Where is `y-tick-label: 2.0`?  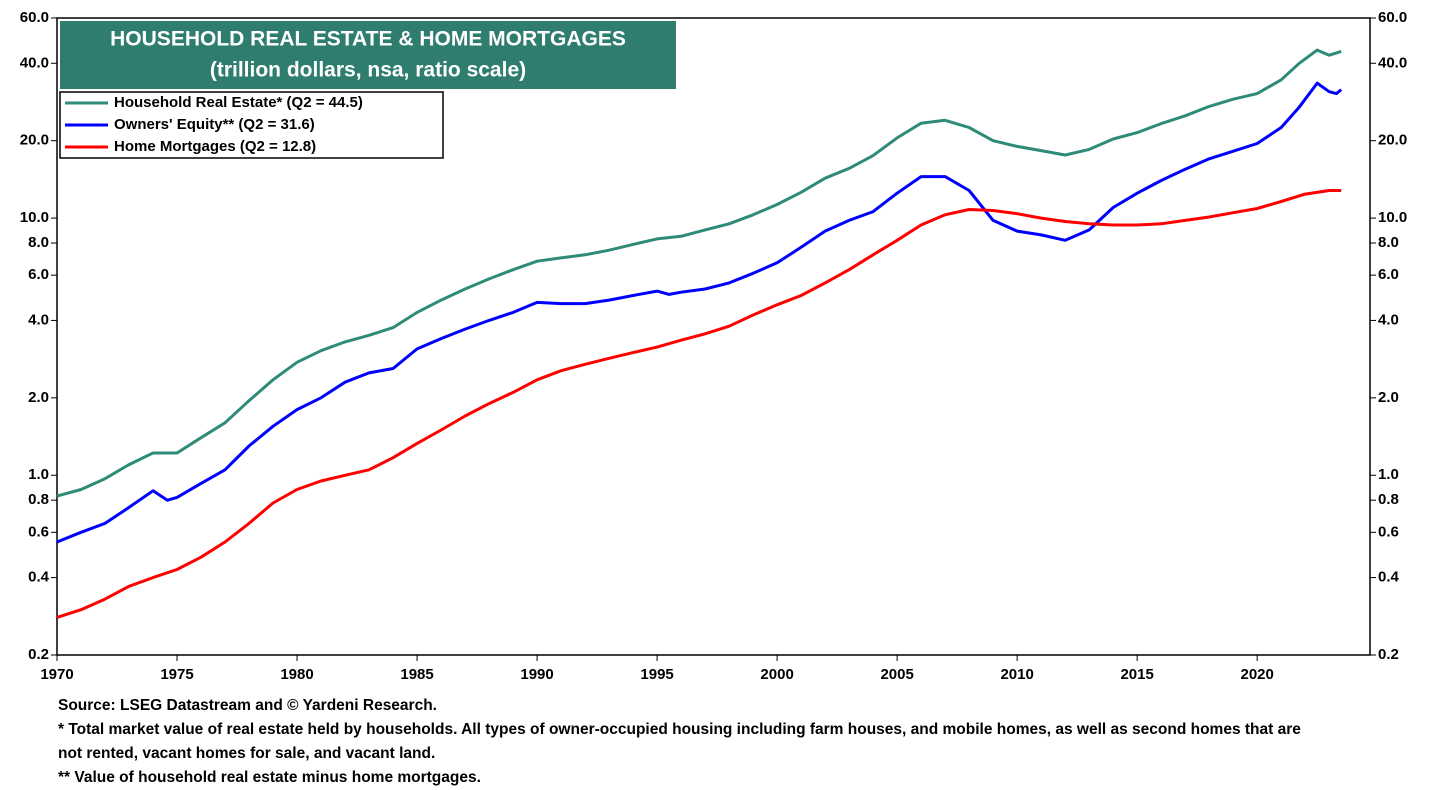 y-tick-label: 2.0 is located at coordinates (38, 397).